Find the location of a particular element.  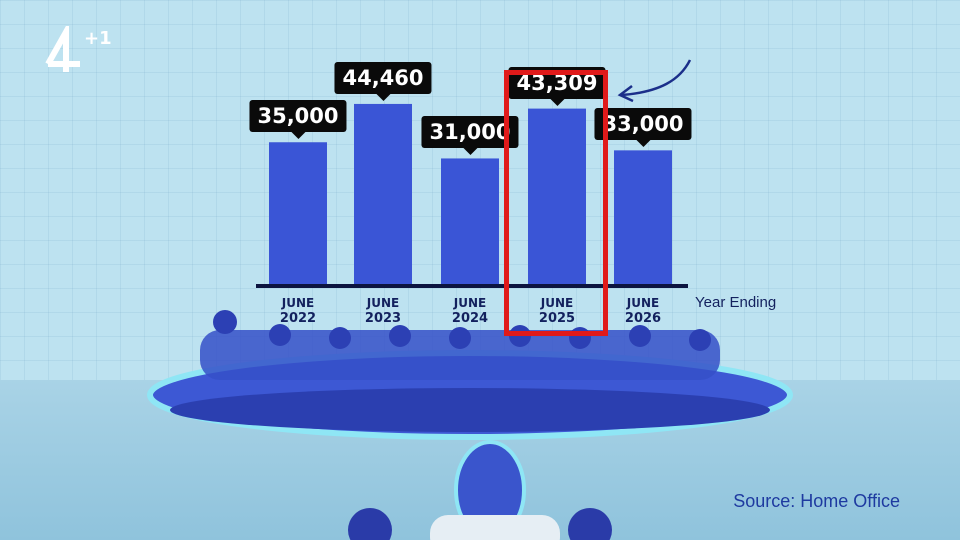

channel-suffix: +1 is located at coordinates (98, 38).